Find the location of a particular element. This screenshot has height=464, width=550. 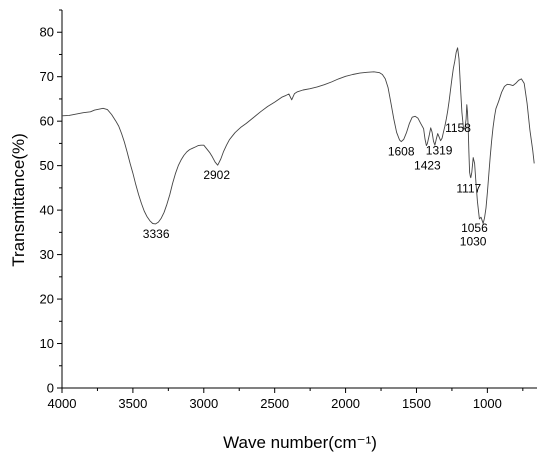

y-tick-label: 20 is located at coordinates (47, 299).